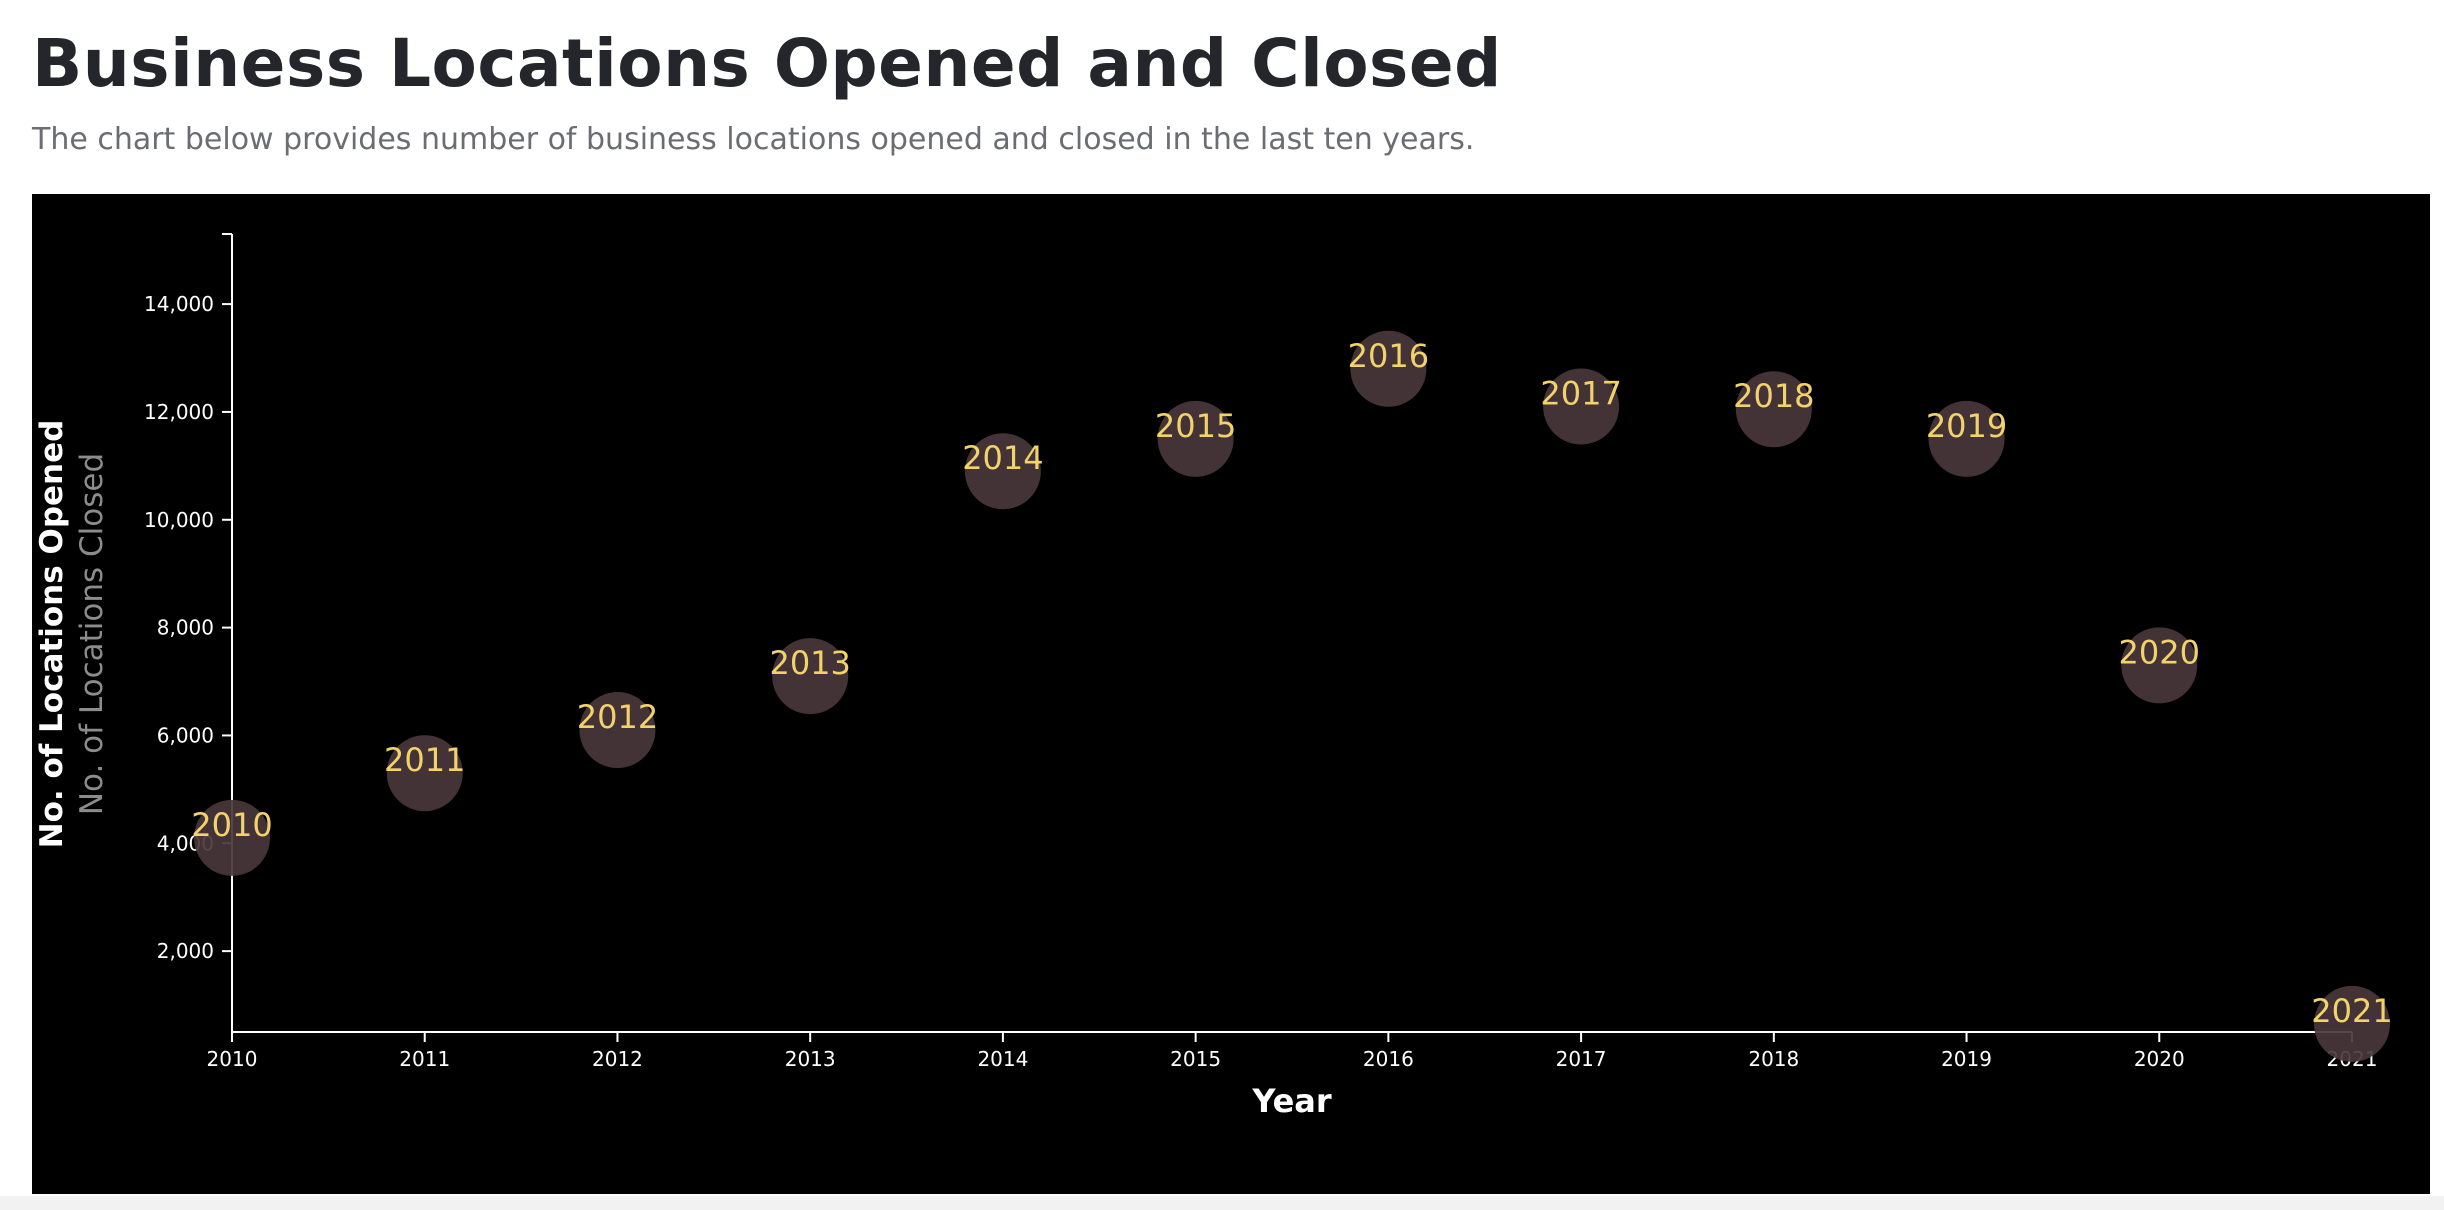  I want to click on data-point: 2012, so click(617, 730).